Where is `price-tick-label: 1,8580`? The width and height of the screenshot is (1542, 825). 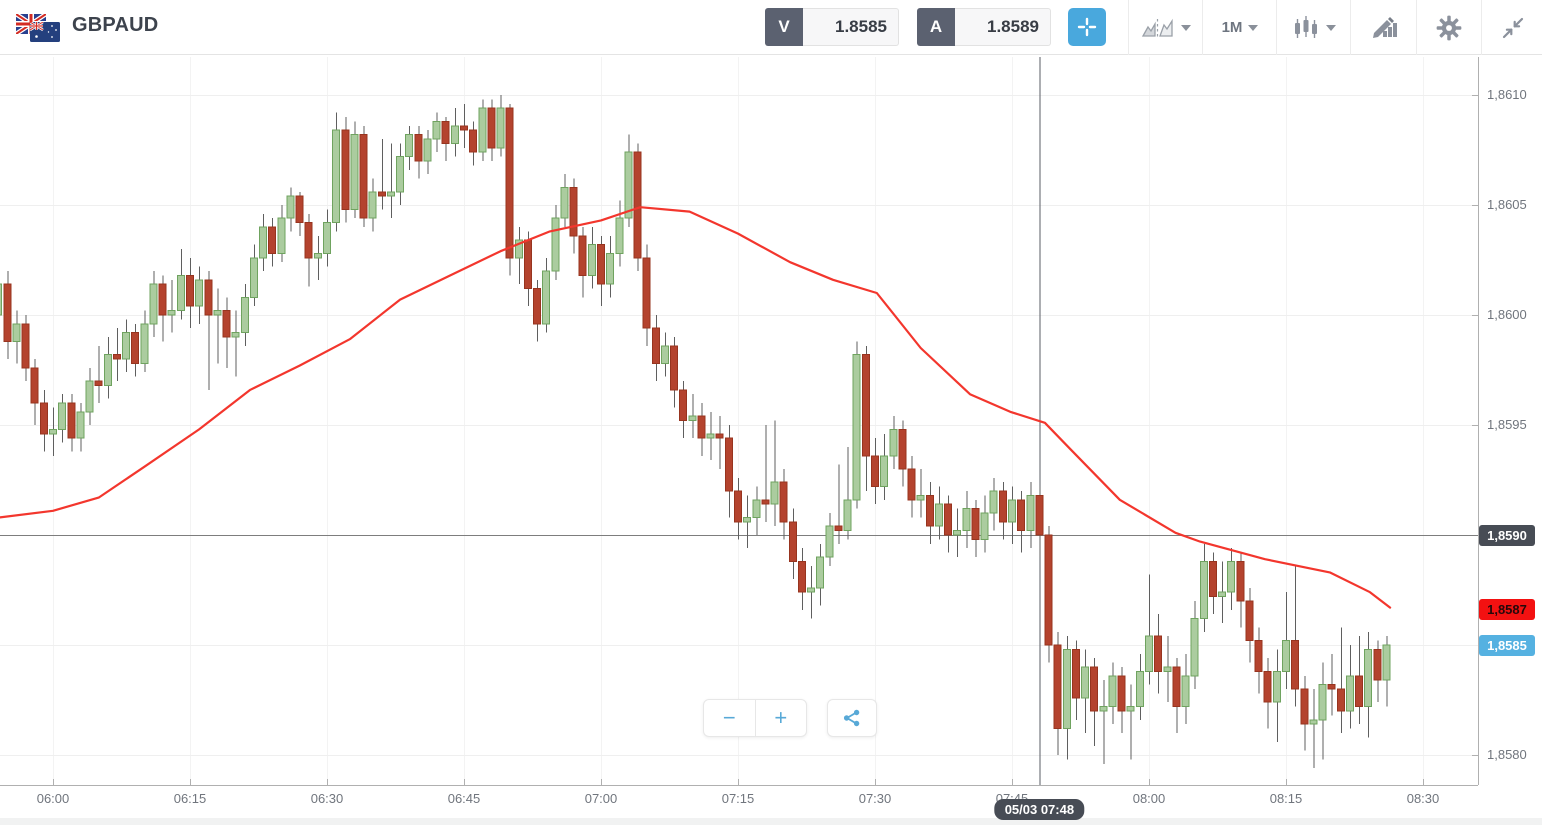
price-tick-label: 1,8580 is located at coordinates (1507, 754).